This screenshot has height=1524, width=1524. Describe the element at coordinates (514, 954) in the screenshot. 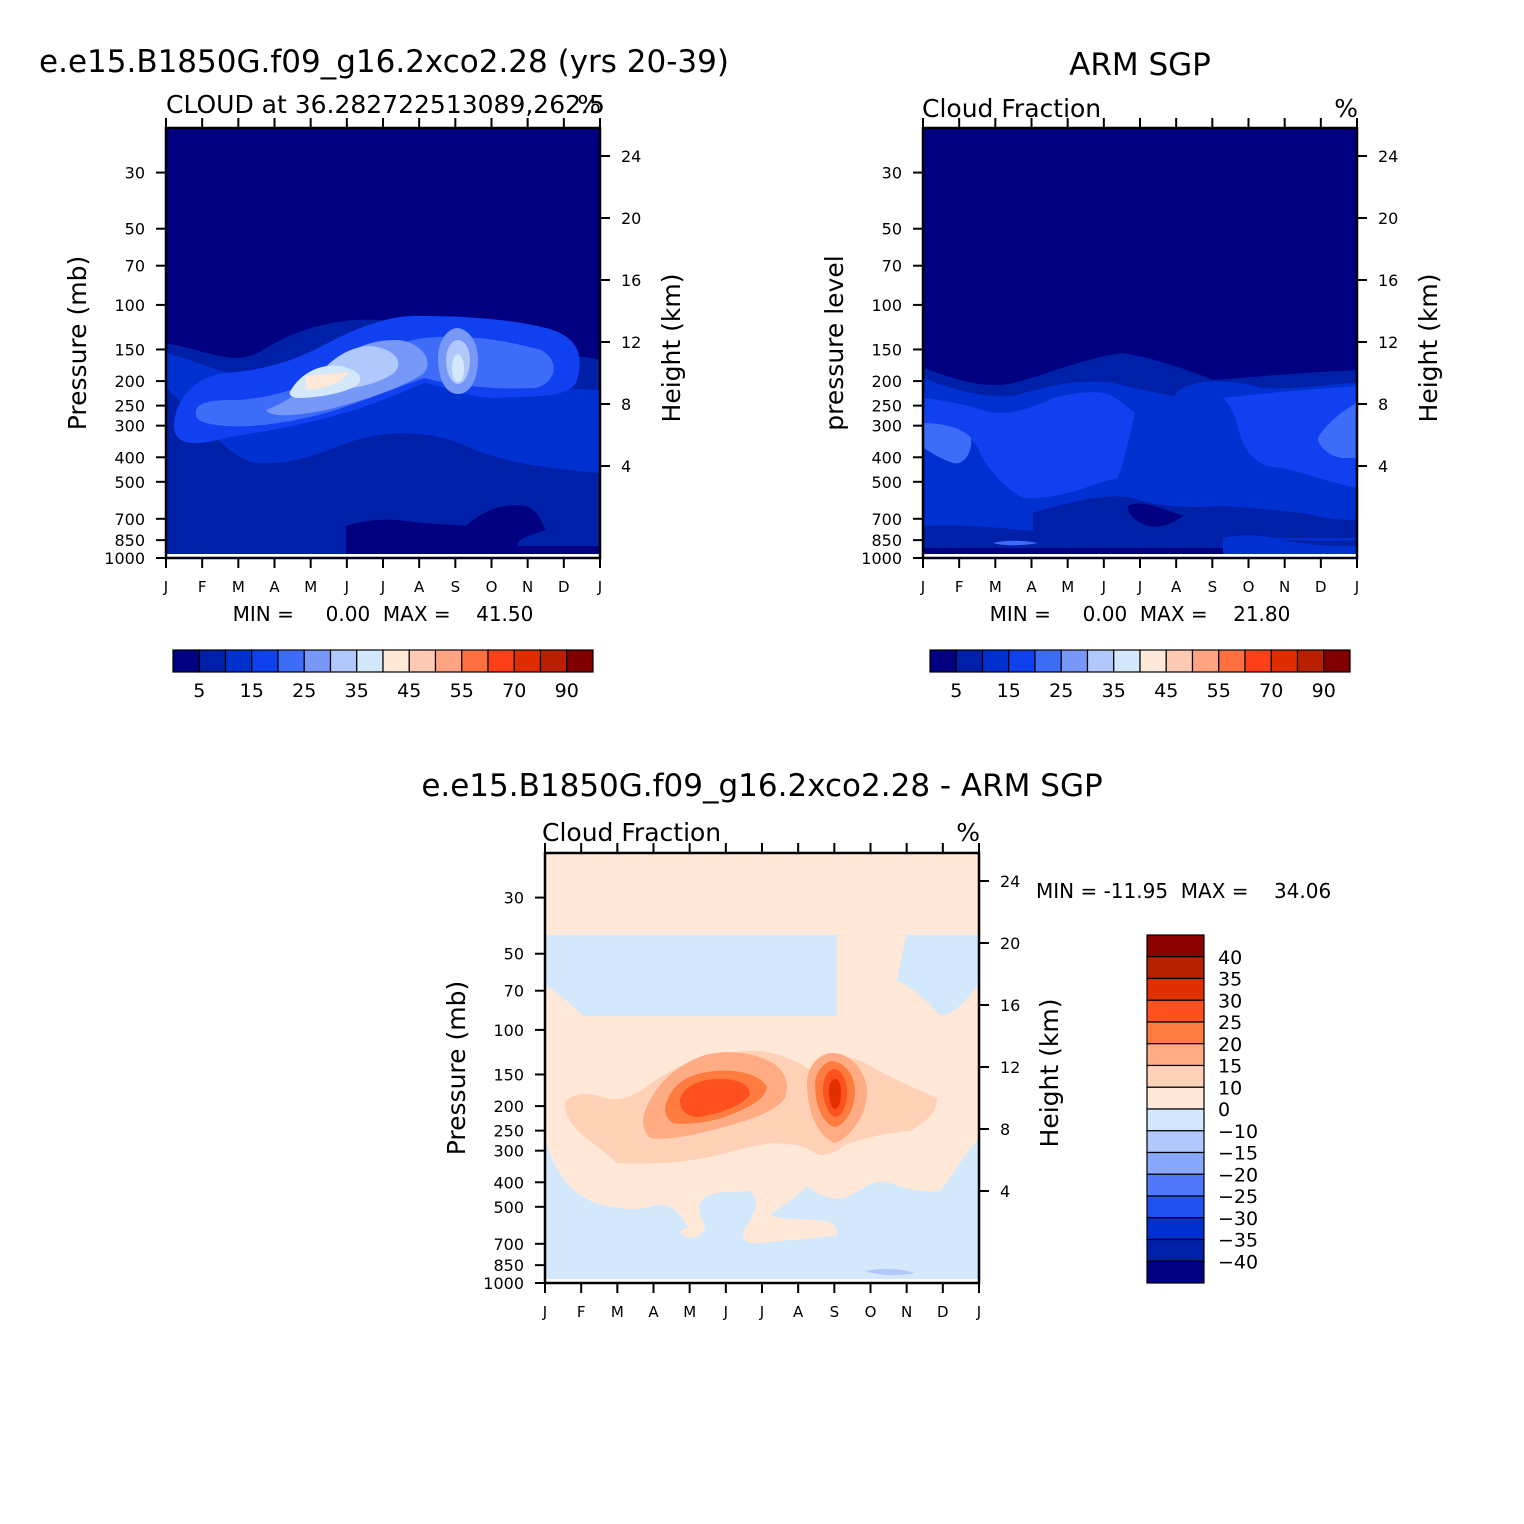

I see `diff-p-tick-label: 50` at that location.